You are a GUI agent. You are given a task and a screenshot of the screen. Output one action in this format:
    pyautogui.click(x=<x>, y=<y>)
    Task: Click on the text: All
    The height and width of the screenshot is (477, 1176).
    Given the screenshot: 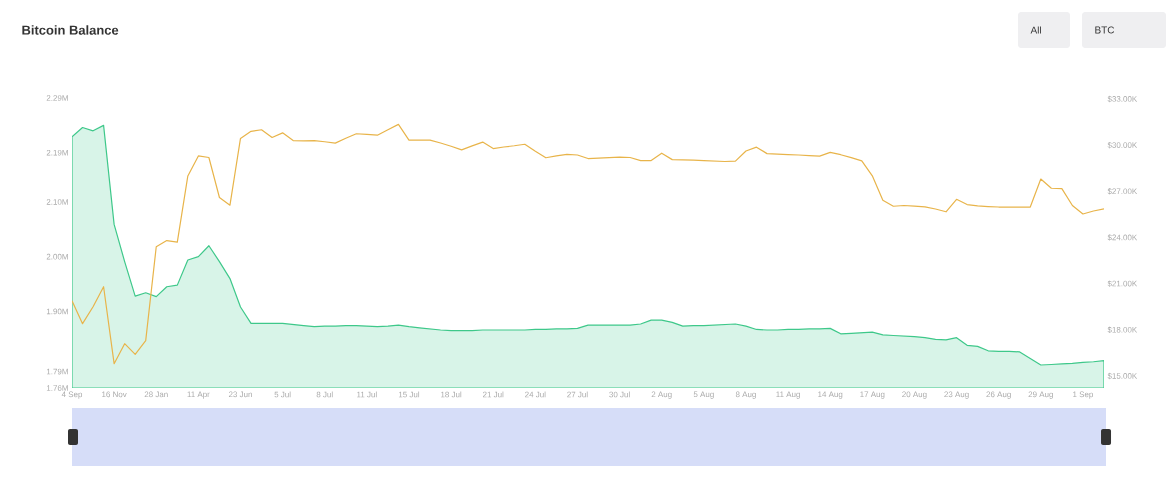 What is the action you would take?
    pyautogui.click(x=1035, y=30)
    